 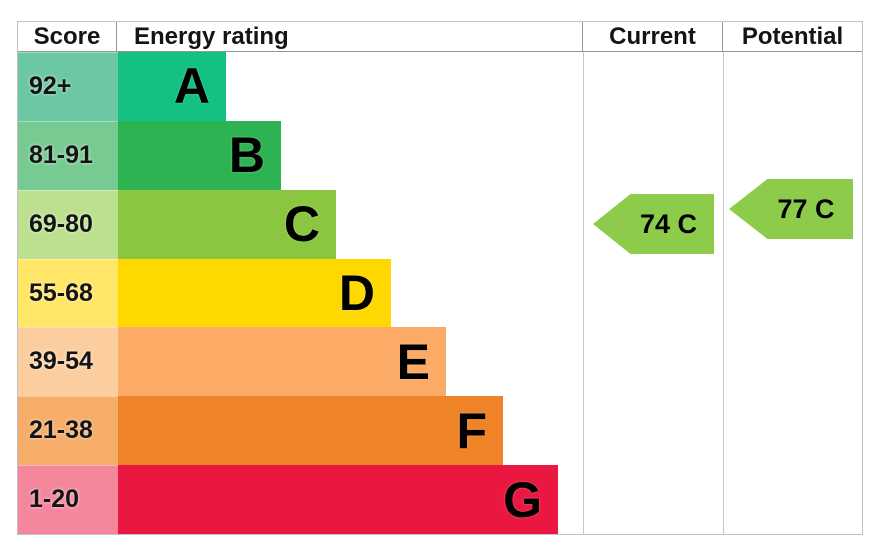 What do you see at coordinates (68, 155) in the screenshot?
I see `score-range-b: 81-91` at bounding box center [68, 155].